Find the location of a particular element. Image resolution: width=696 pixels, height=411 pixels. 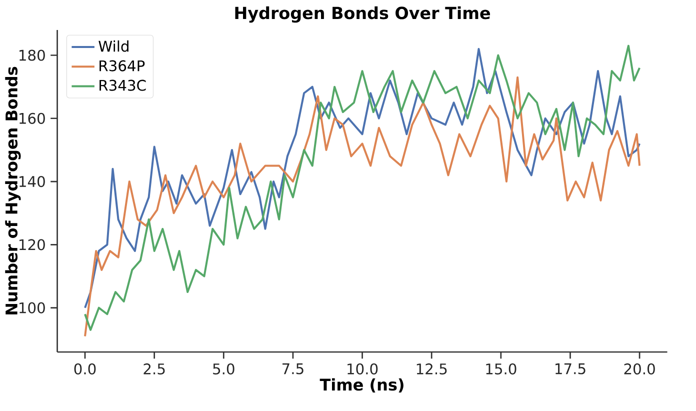

y-axis-title: Number of Hydrogen Bonds is located at coordinates (13, 190).